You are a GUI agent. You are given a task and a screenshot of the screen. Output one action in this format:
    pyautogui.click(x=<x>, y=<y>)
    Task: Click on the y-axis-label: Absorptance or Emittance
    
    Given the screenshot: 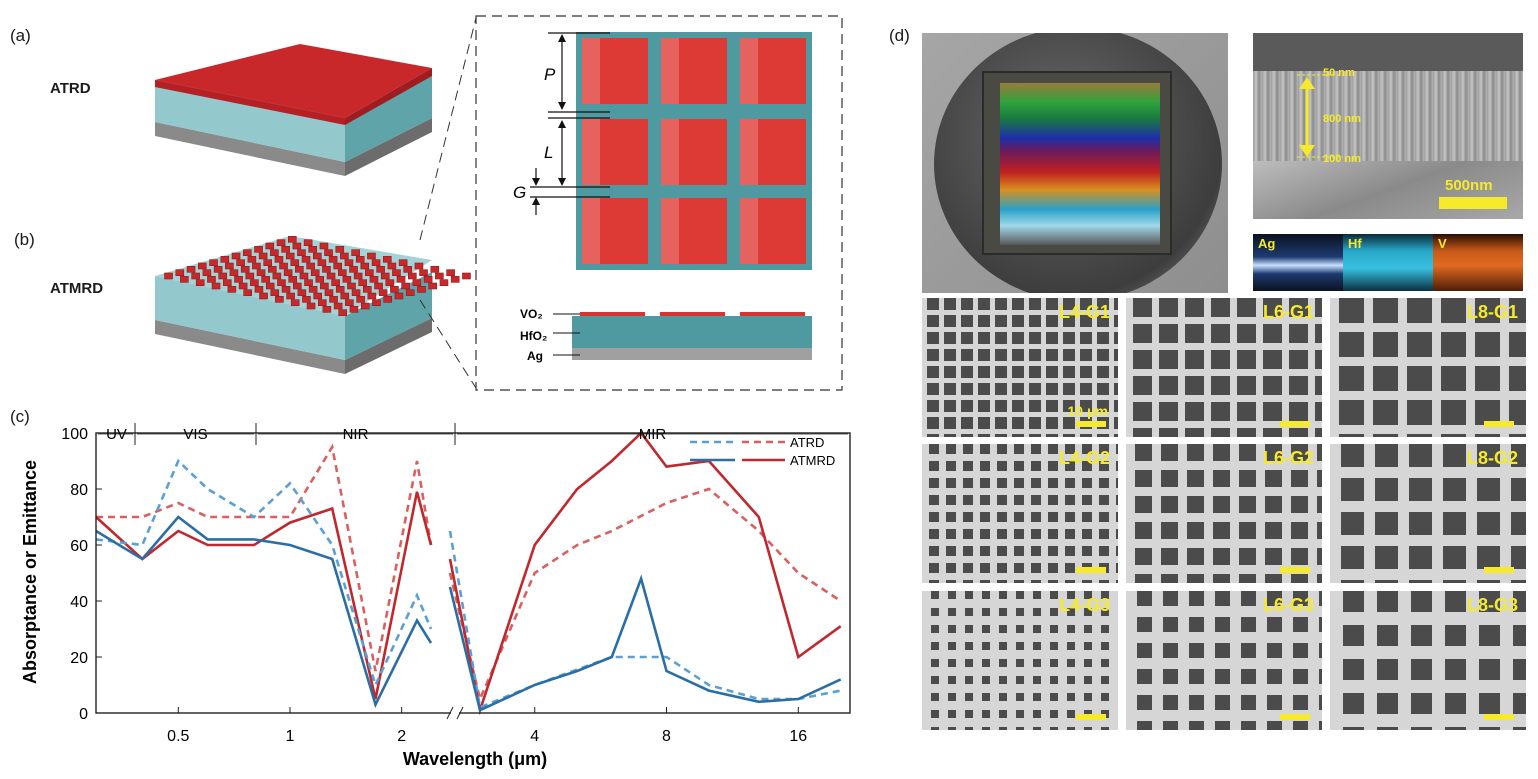 What is the action you would take?
    pyautogui.click(x=30, y=572)
    